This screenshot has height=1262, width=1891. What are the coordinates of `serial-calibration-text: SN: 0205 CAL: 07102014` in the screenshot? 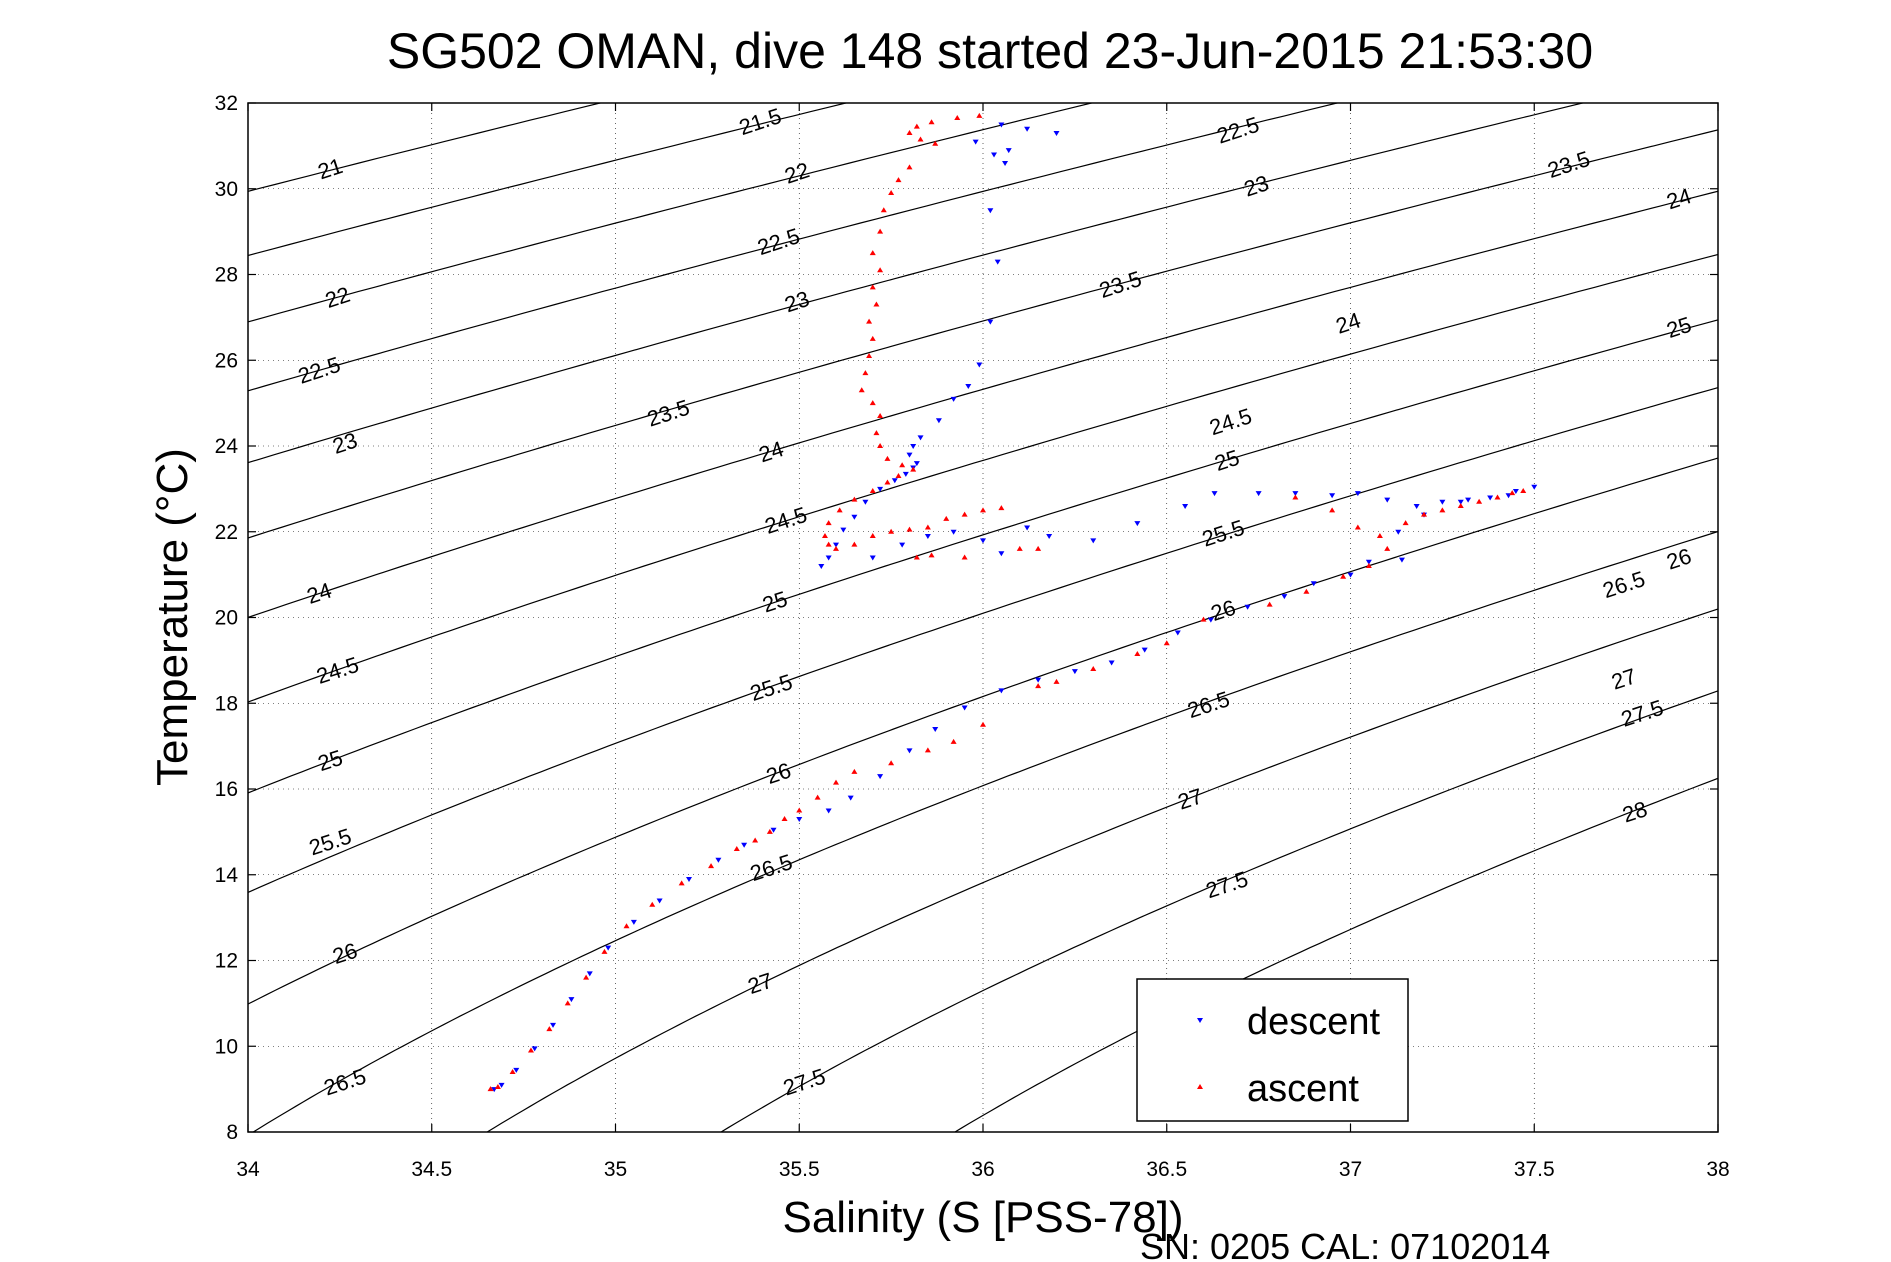 It's located at (1345, 1244).